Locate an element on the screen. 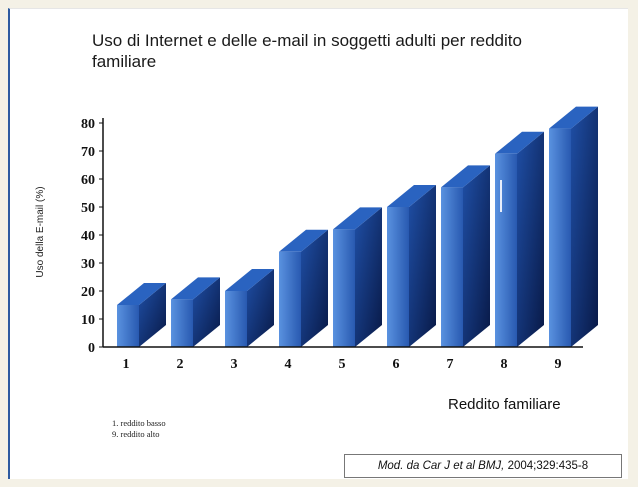  y-tick-label: 70 is located at coordinates (88, 152).